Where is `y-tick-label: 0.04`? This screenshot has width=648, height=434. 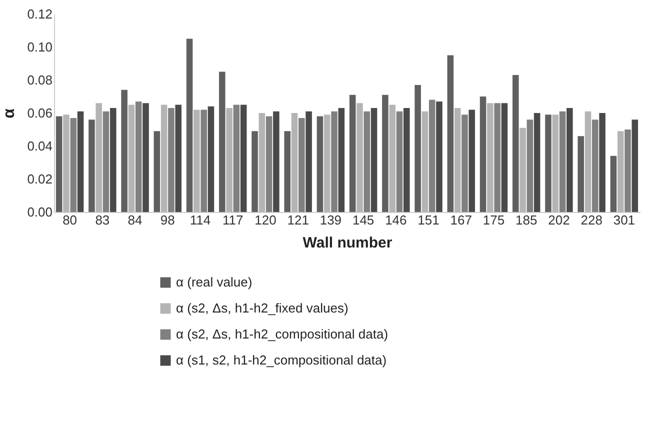
y-tick-label: 0.04 is located at coordinates (39, 146).